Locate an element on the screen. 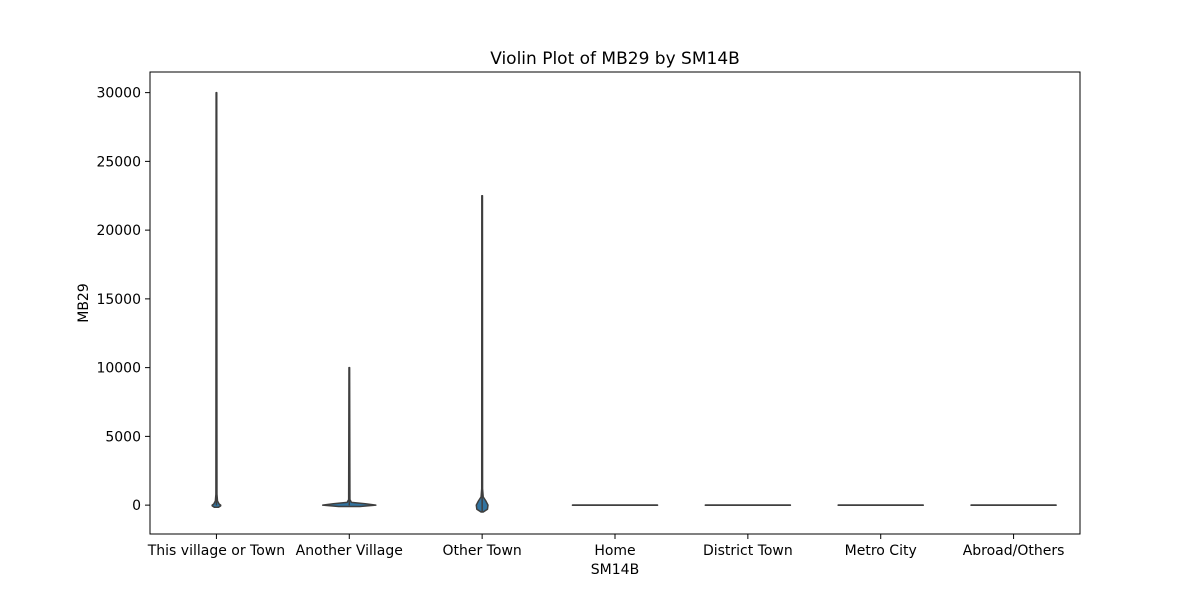 The width and height of the screenshot is (1200, 600). x-tick-label: Abroad/Others is located at coordinates (1014, 551).